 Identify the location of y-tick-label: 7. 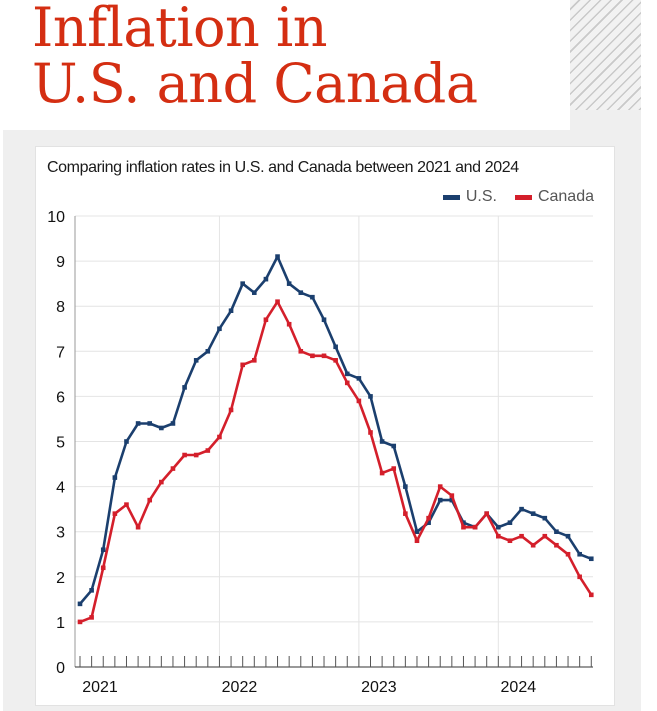
(60, 352).